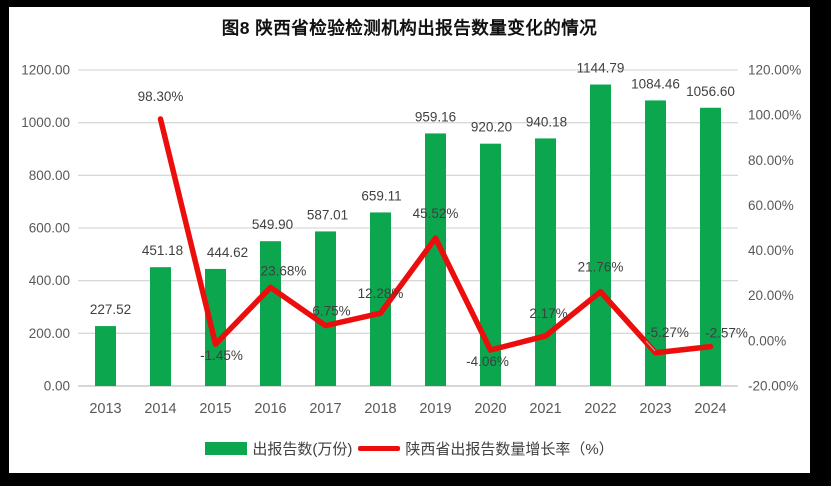  Describe the element at coordinates (600, 235) in the screenshot. I see `bar-2022` at that location.